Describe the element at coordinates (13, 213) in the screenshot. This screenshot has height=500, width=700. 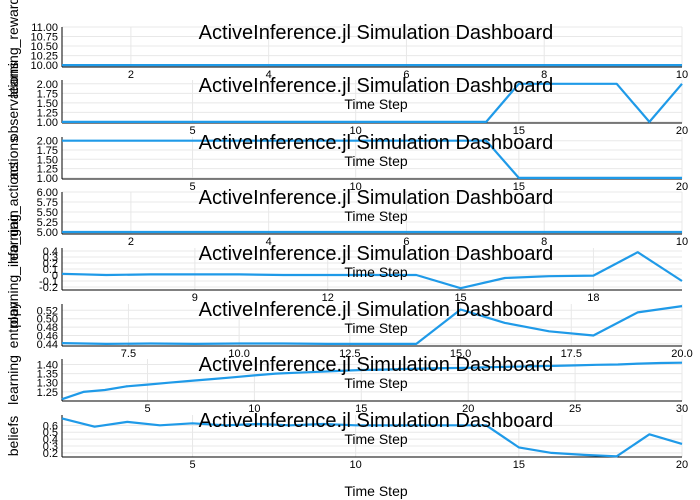
I see `panel-y-axis-label: learning_actions` at that location.